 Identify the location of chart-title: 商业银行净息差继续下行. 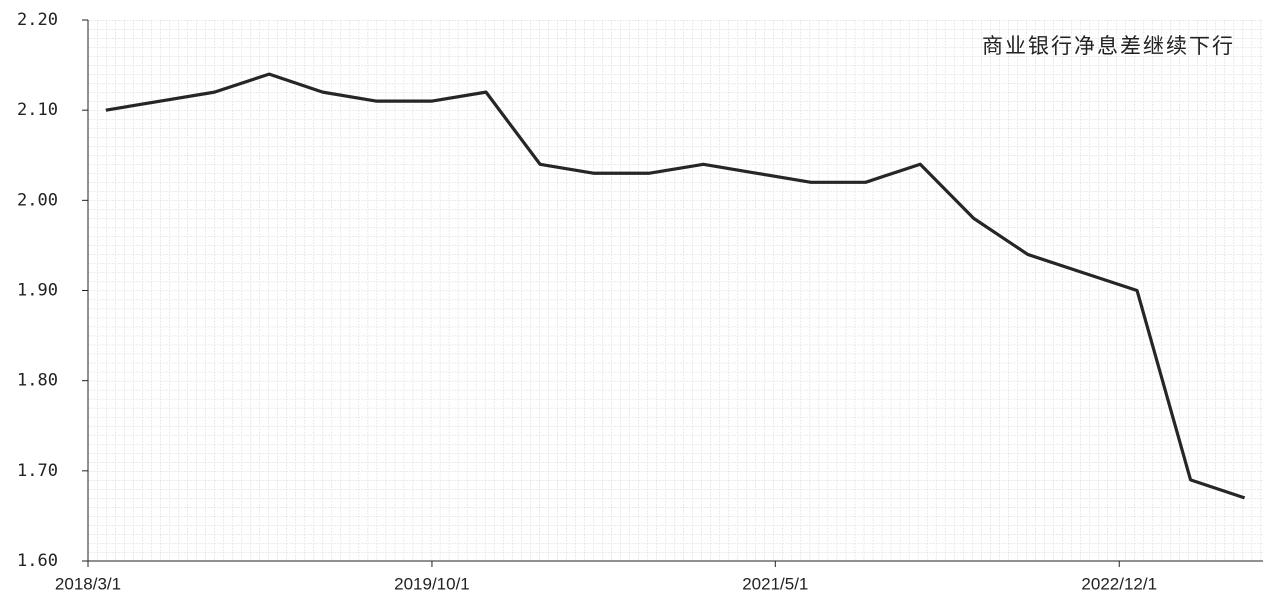
(1108, 46).